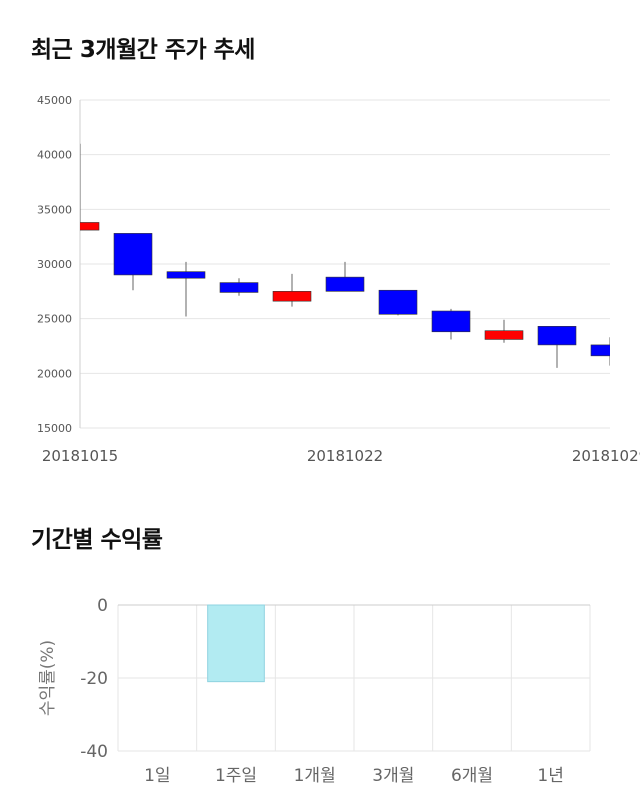 The width and height of the screenshot is (640, 810). Describe the element at coordinates (48, 678) in the screenshot. I see `y-axis-label: 수익률(%)` at that location.